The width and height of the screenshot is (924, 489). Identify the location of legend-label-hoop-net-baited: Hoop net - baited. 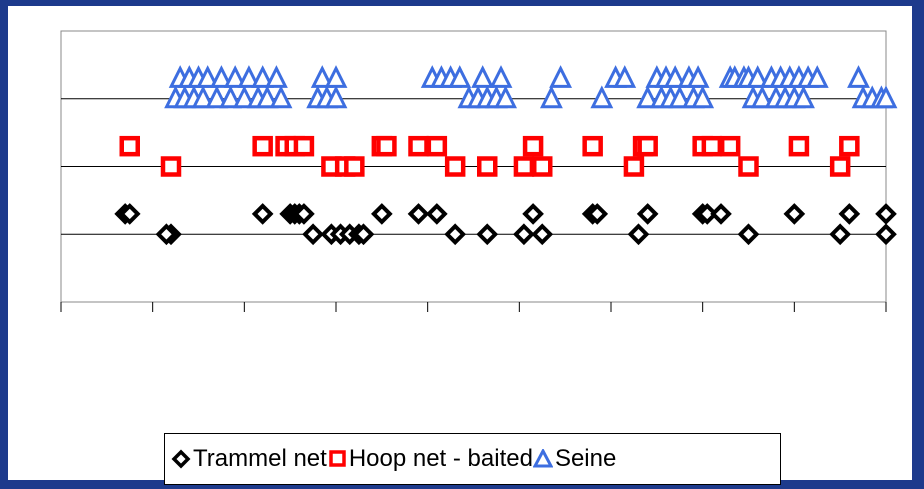
(440, 458).